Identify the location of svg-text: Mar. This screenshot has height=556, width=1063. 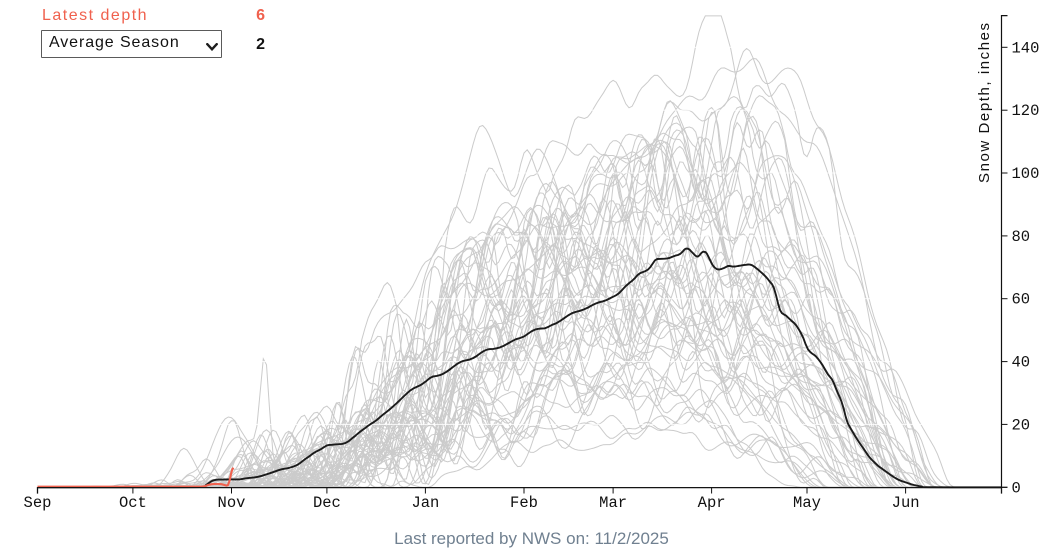
(613, 503).